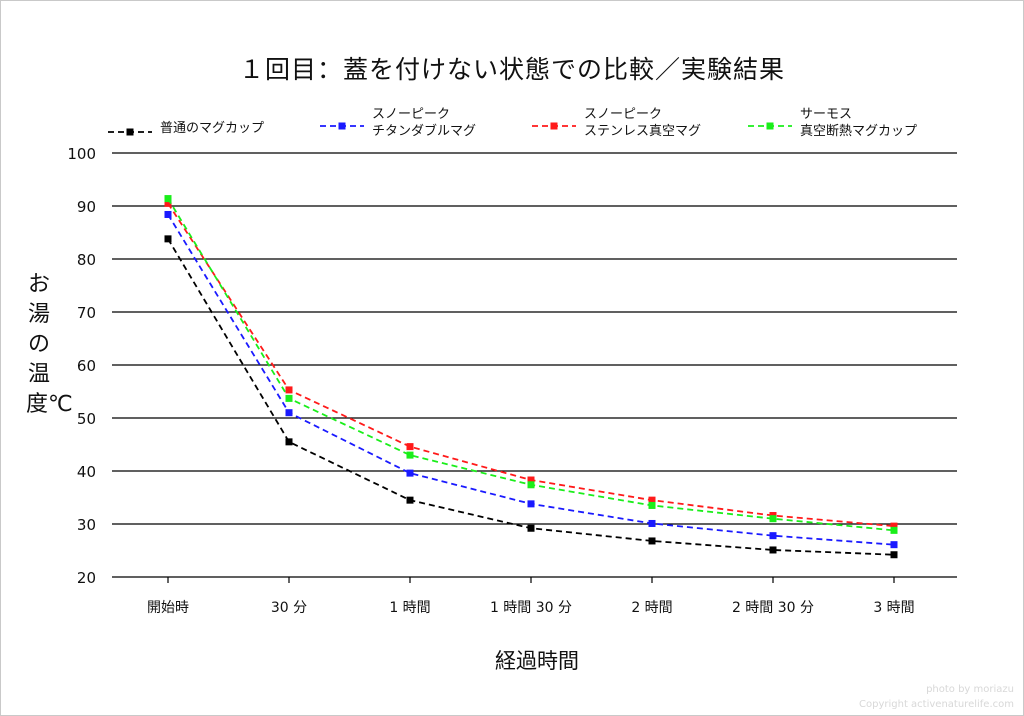  Describe the element at coordinates (86, 578) in the screenshot. I see `y-tick-label: 20` at that location.